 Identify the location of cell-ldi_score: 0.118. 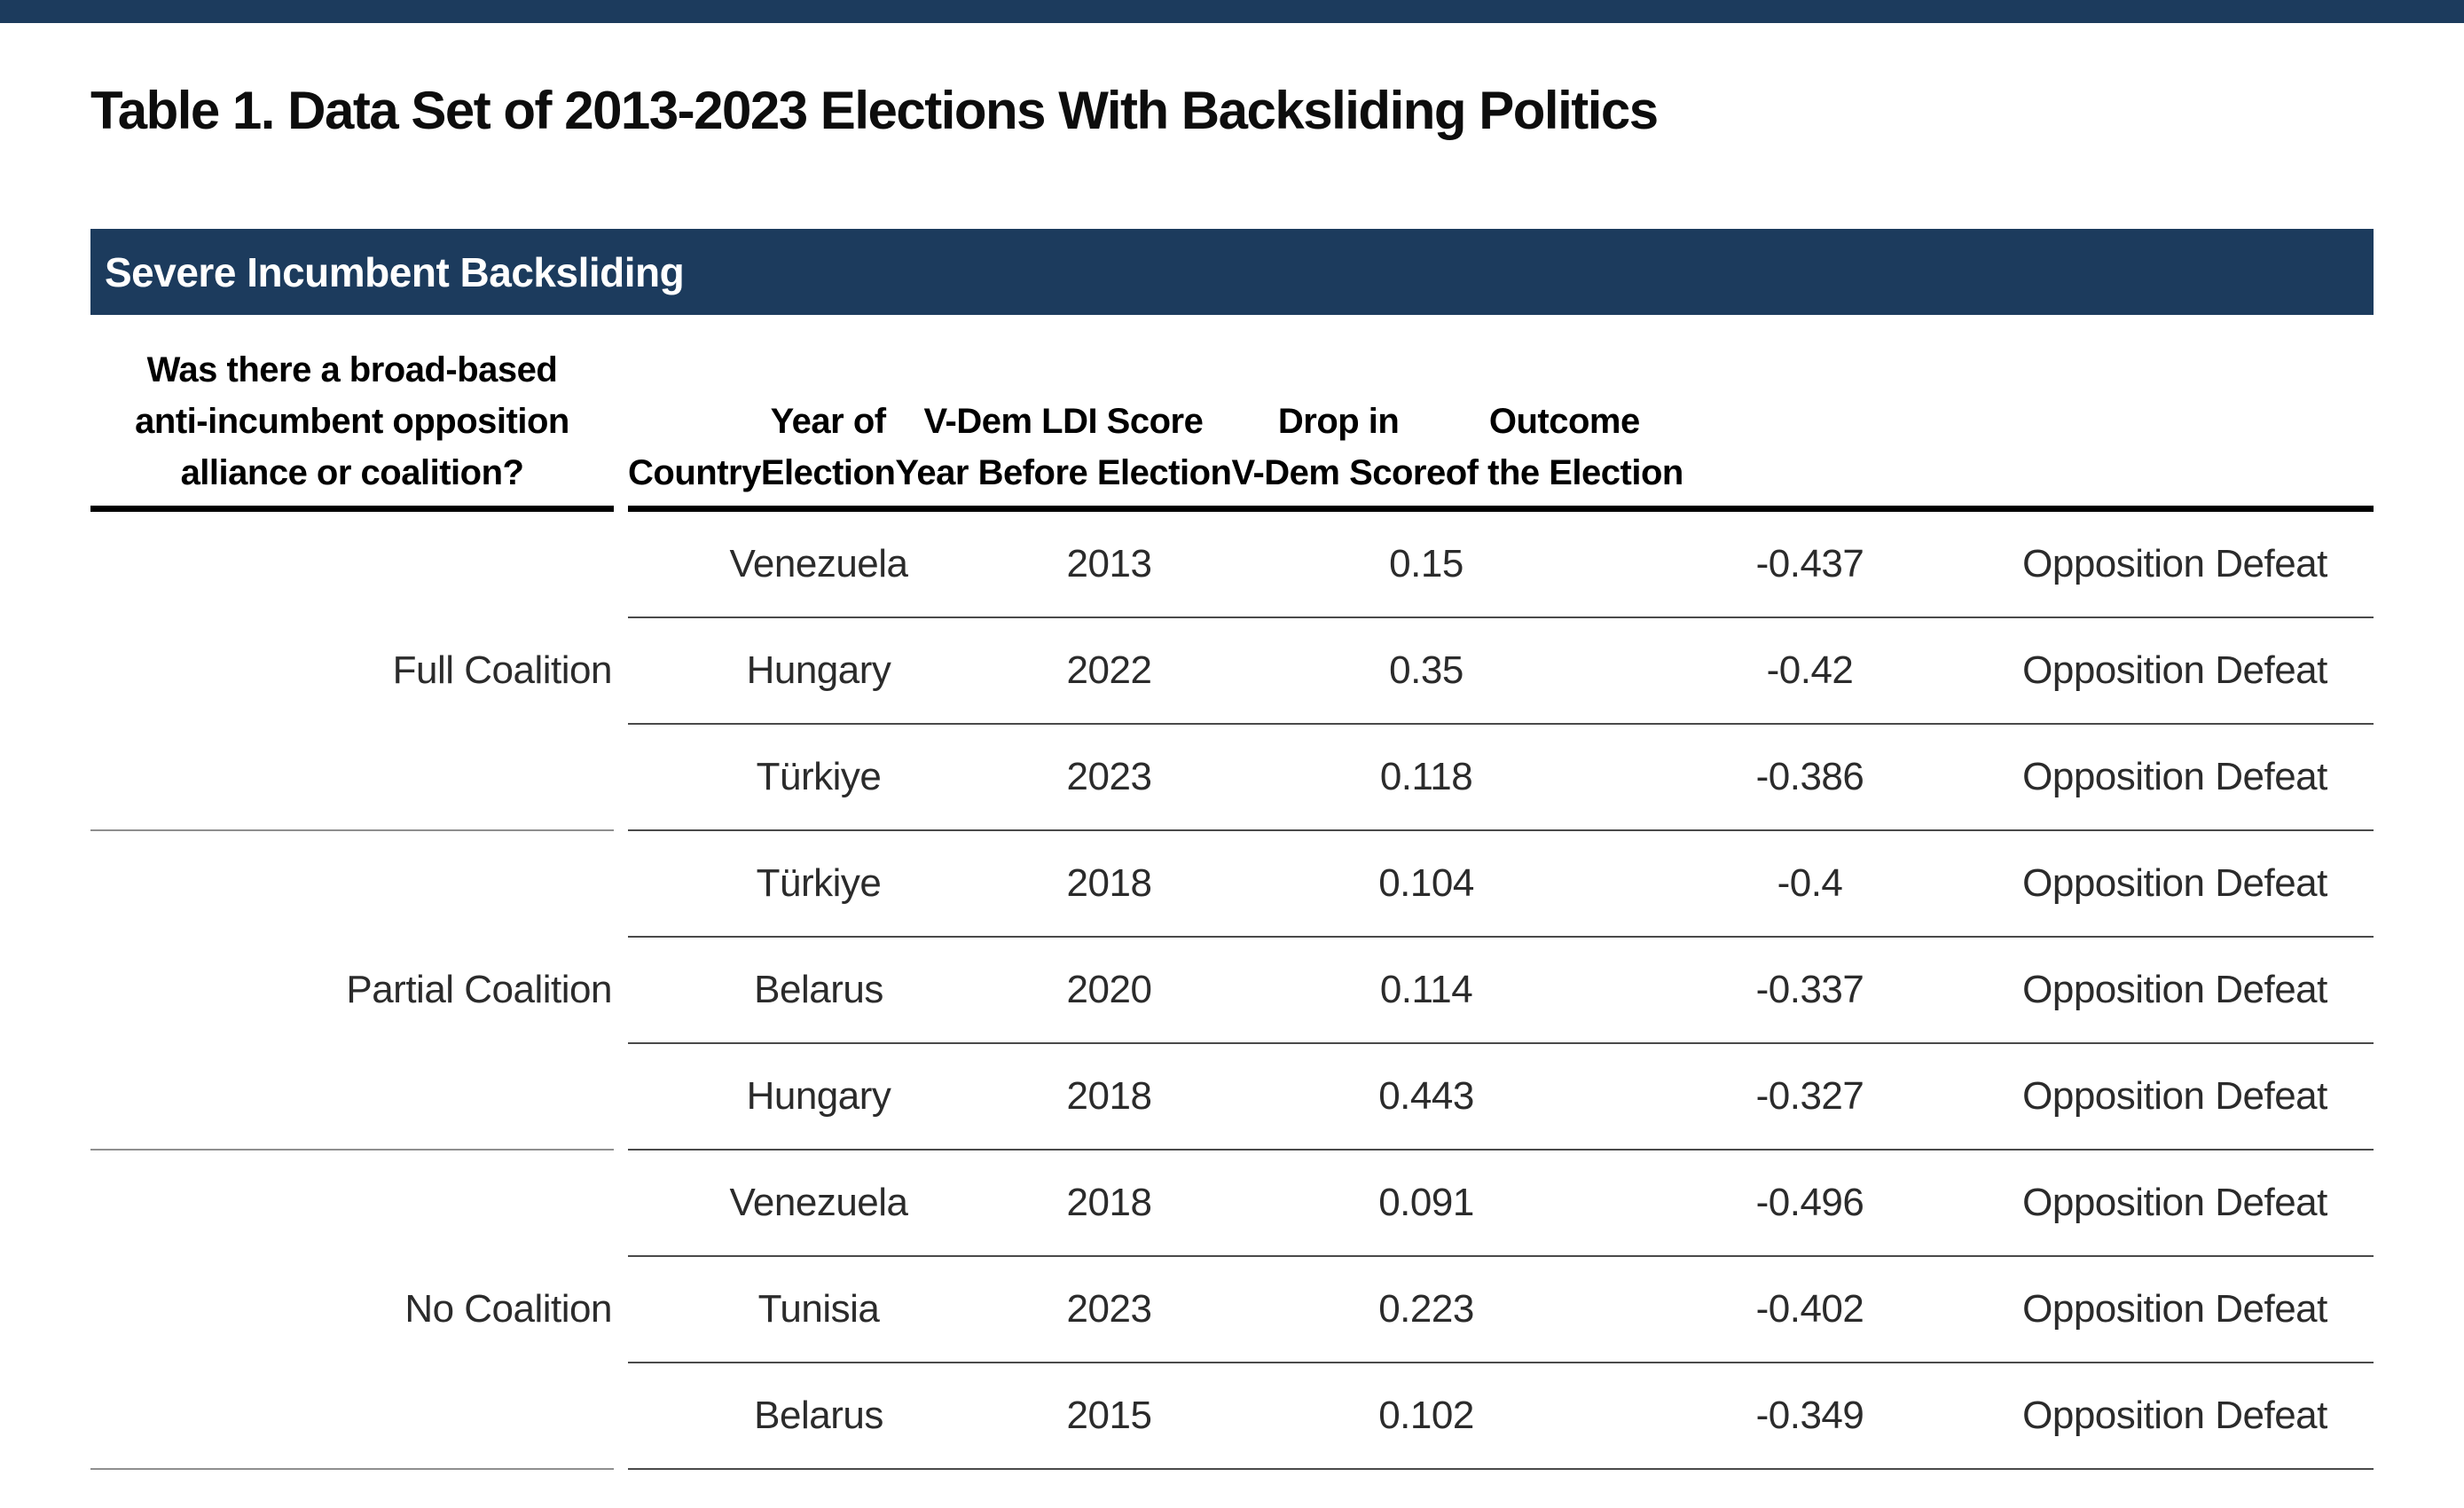
(1426, 777).